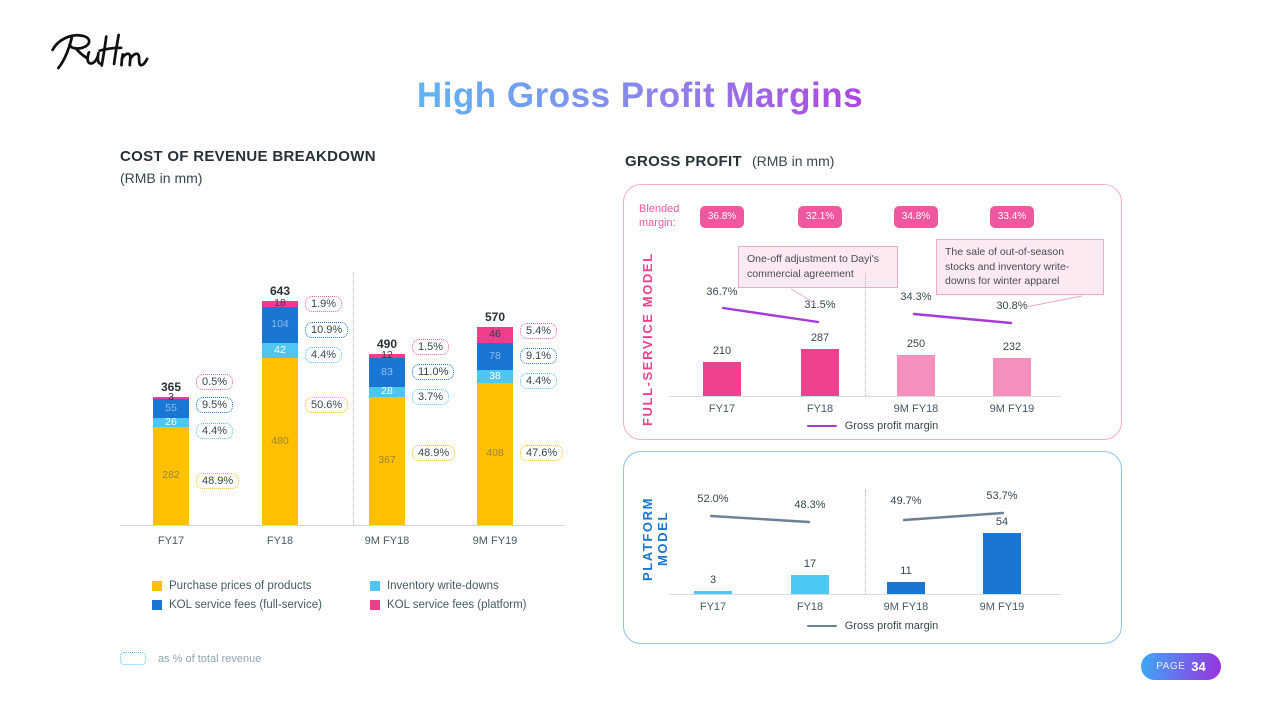 The height and width of the screenshot is (720, 1280). Describe the element at coordinates (237, 586) in the screenshot. I see `legend-item: Purchase prices of products` at that location.